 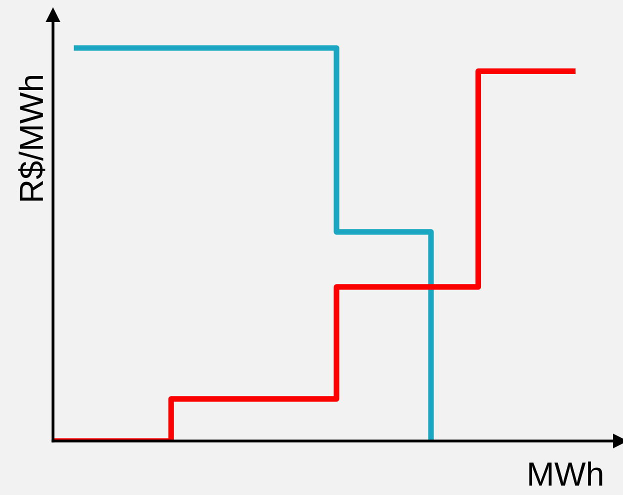 What do you see at coordinates (565, 473) in the screenshot?
I see `x-axis-title: MWh` at bounding box center [565, 473].